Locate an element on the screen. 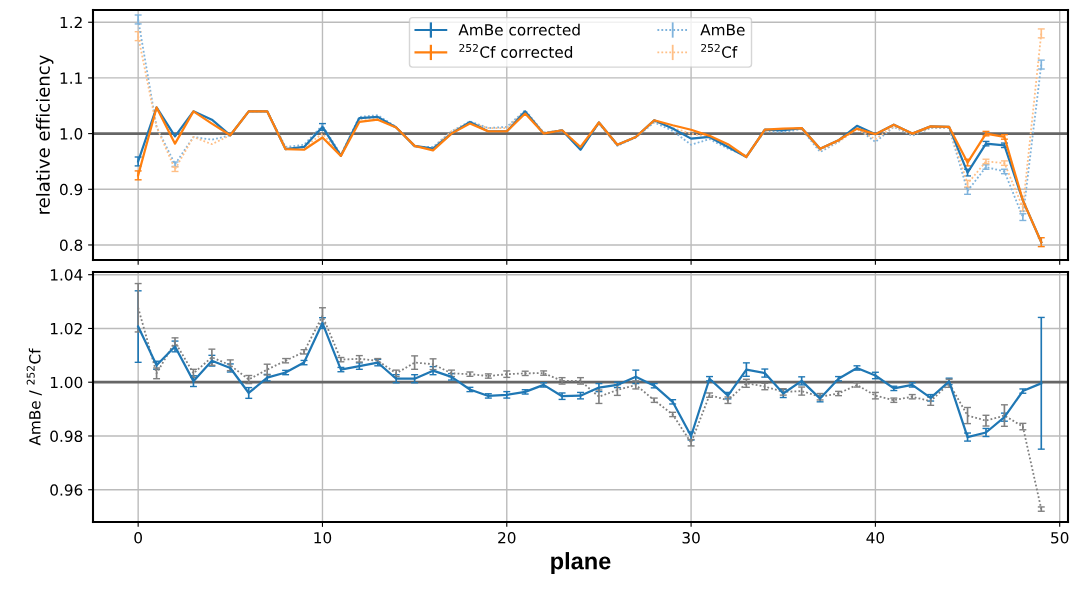  x-tick-label: 20 is located at coordinates (507, 537).